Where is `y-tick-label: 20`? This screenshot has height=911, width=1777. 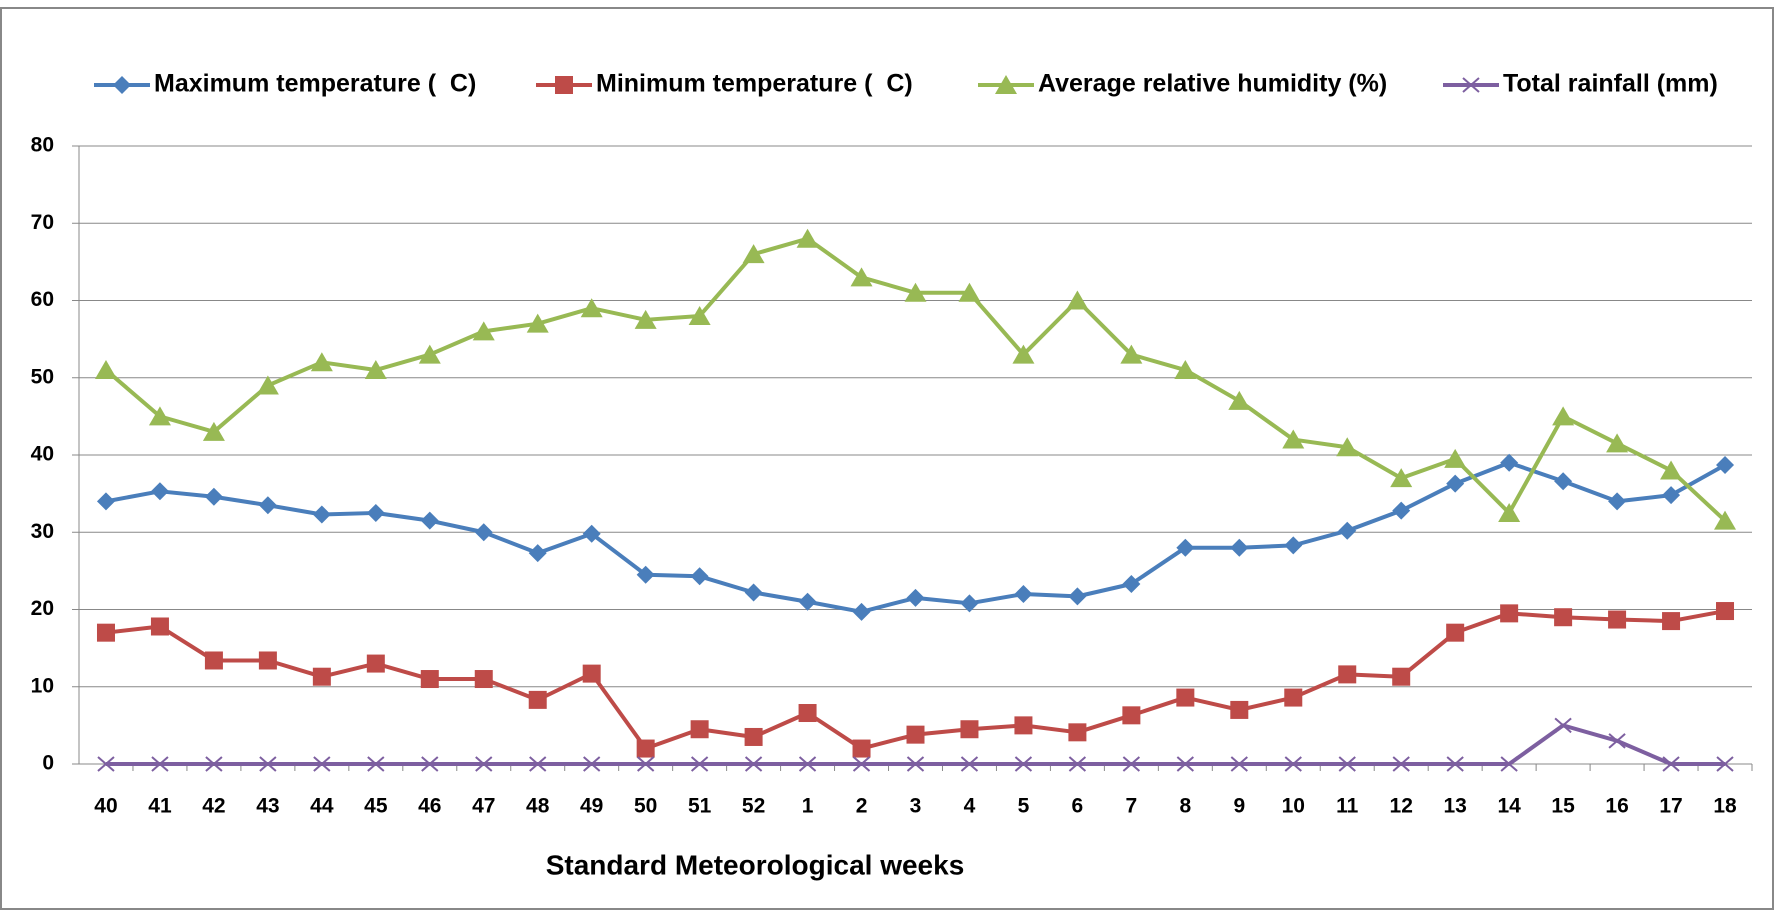
y-tick-label: 20 is located at coordinates (42, 608).